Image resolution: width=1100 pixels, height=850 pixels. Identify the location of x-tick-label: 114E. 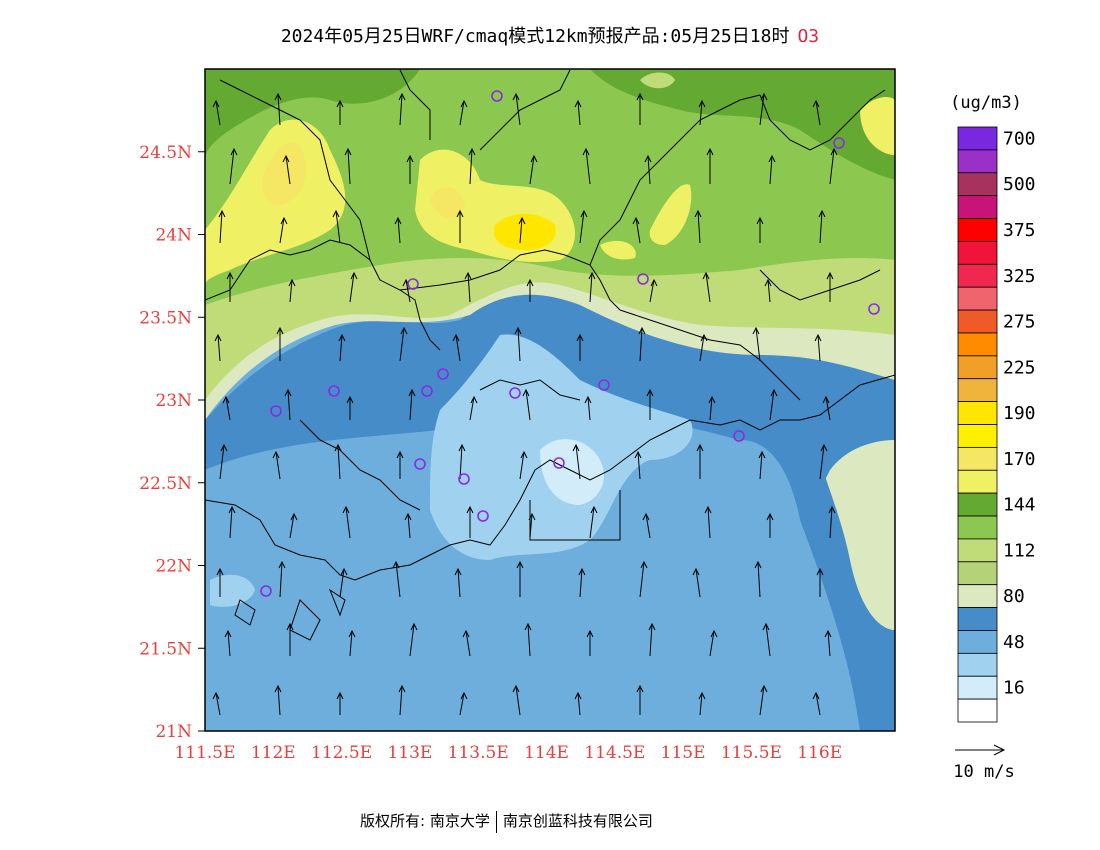
(546, 753).